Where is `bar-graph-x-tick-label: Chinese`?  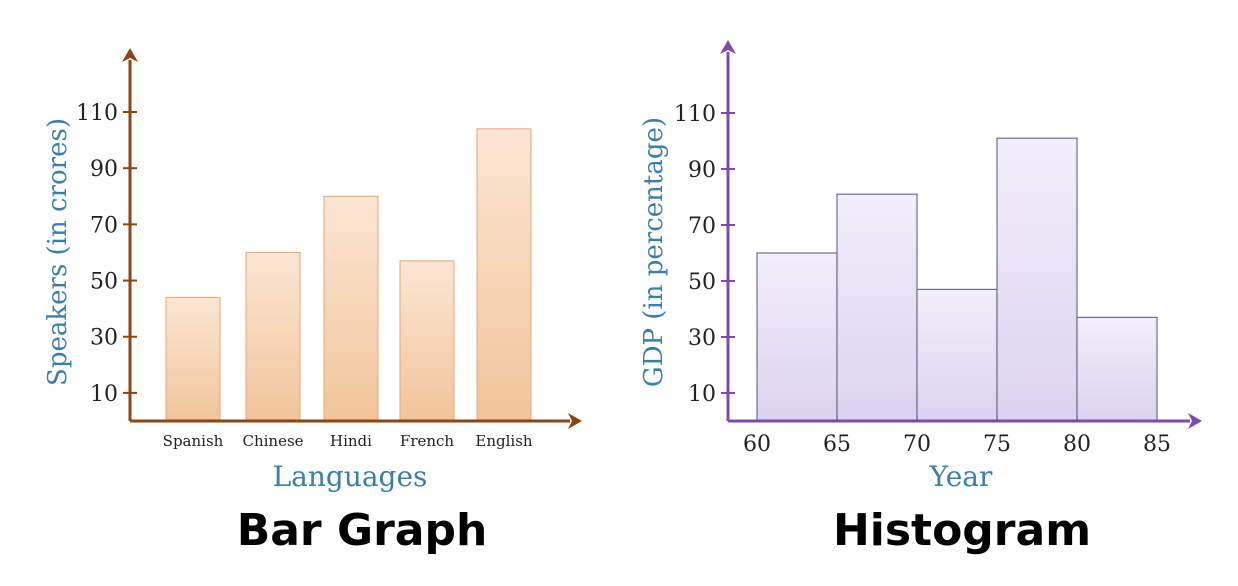 bar-graph-x-tick-label: Chinese is located at coordinates (272, 441).